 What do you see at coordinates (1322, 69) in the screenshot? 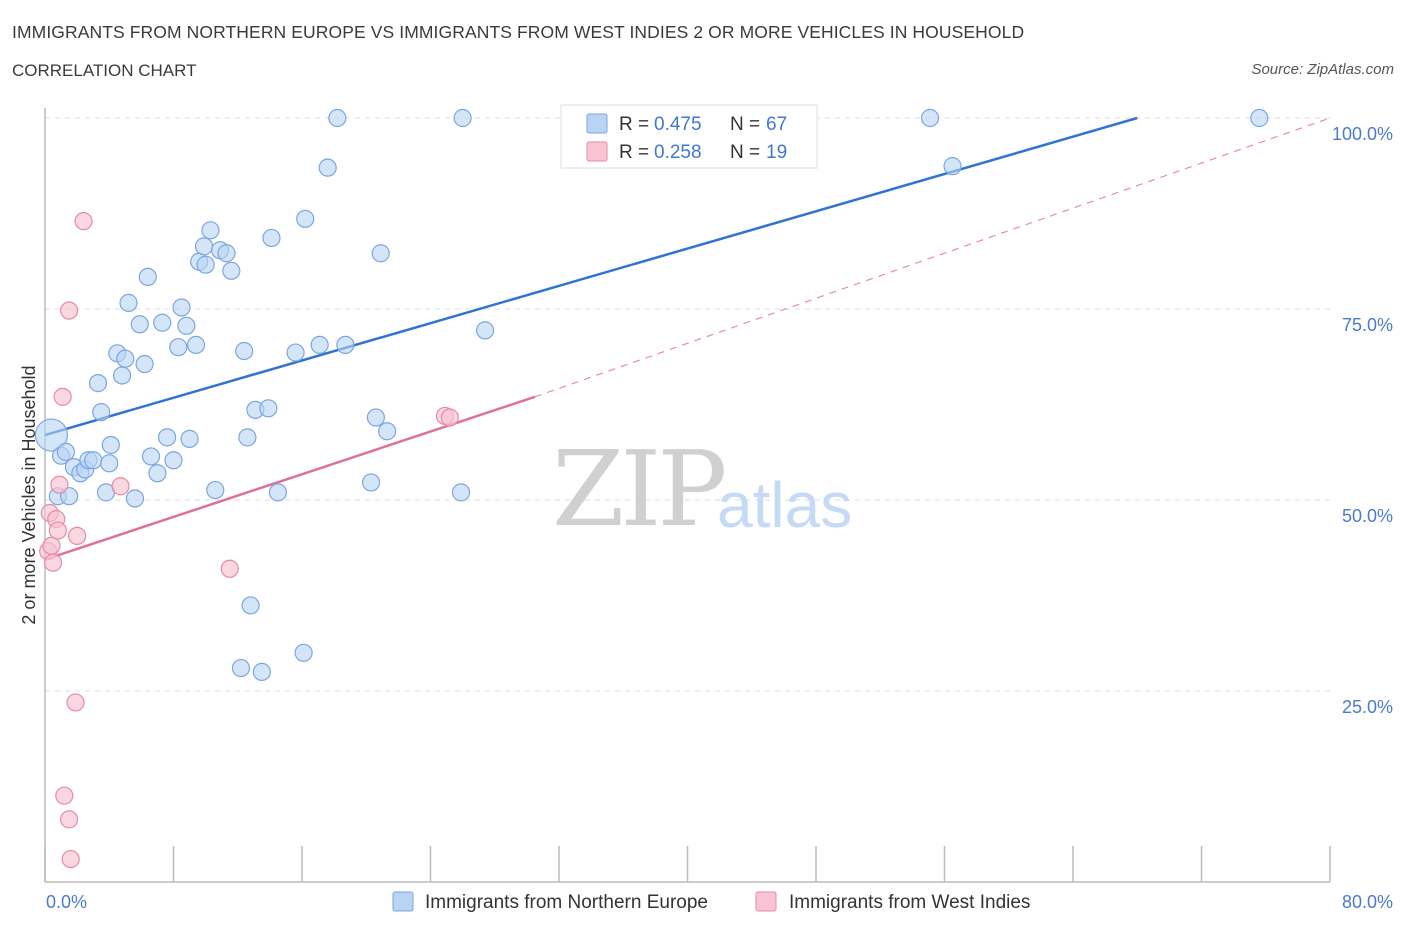
I see `source-credit: Source: ZipAtlas.com` at bounding box center [1322, 69].